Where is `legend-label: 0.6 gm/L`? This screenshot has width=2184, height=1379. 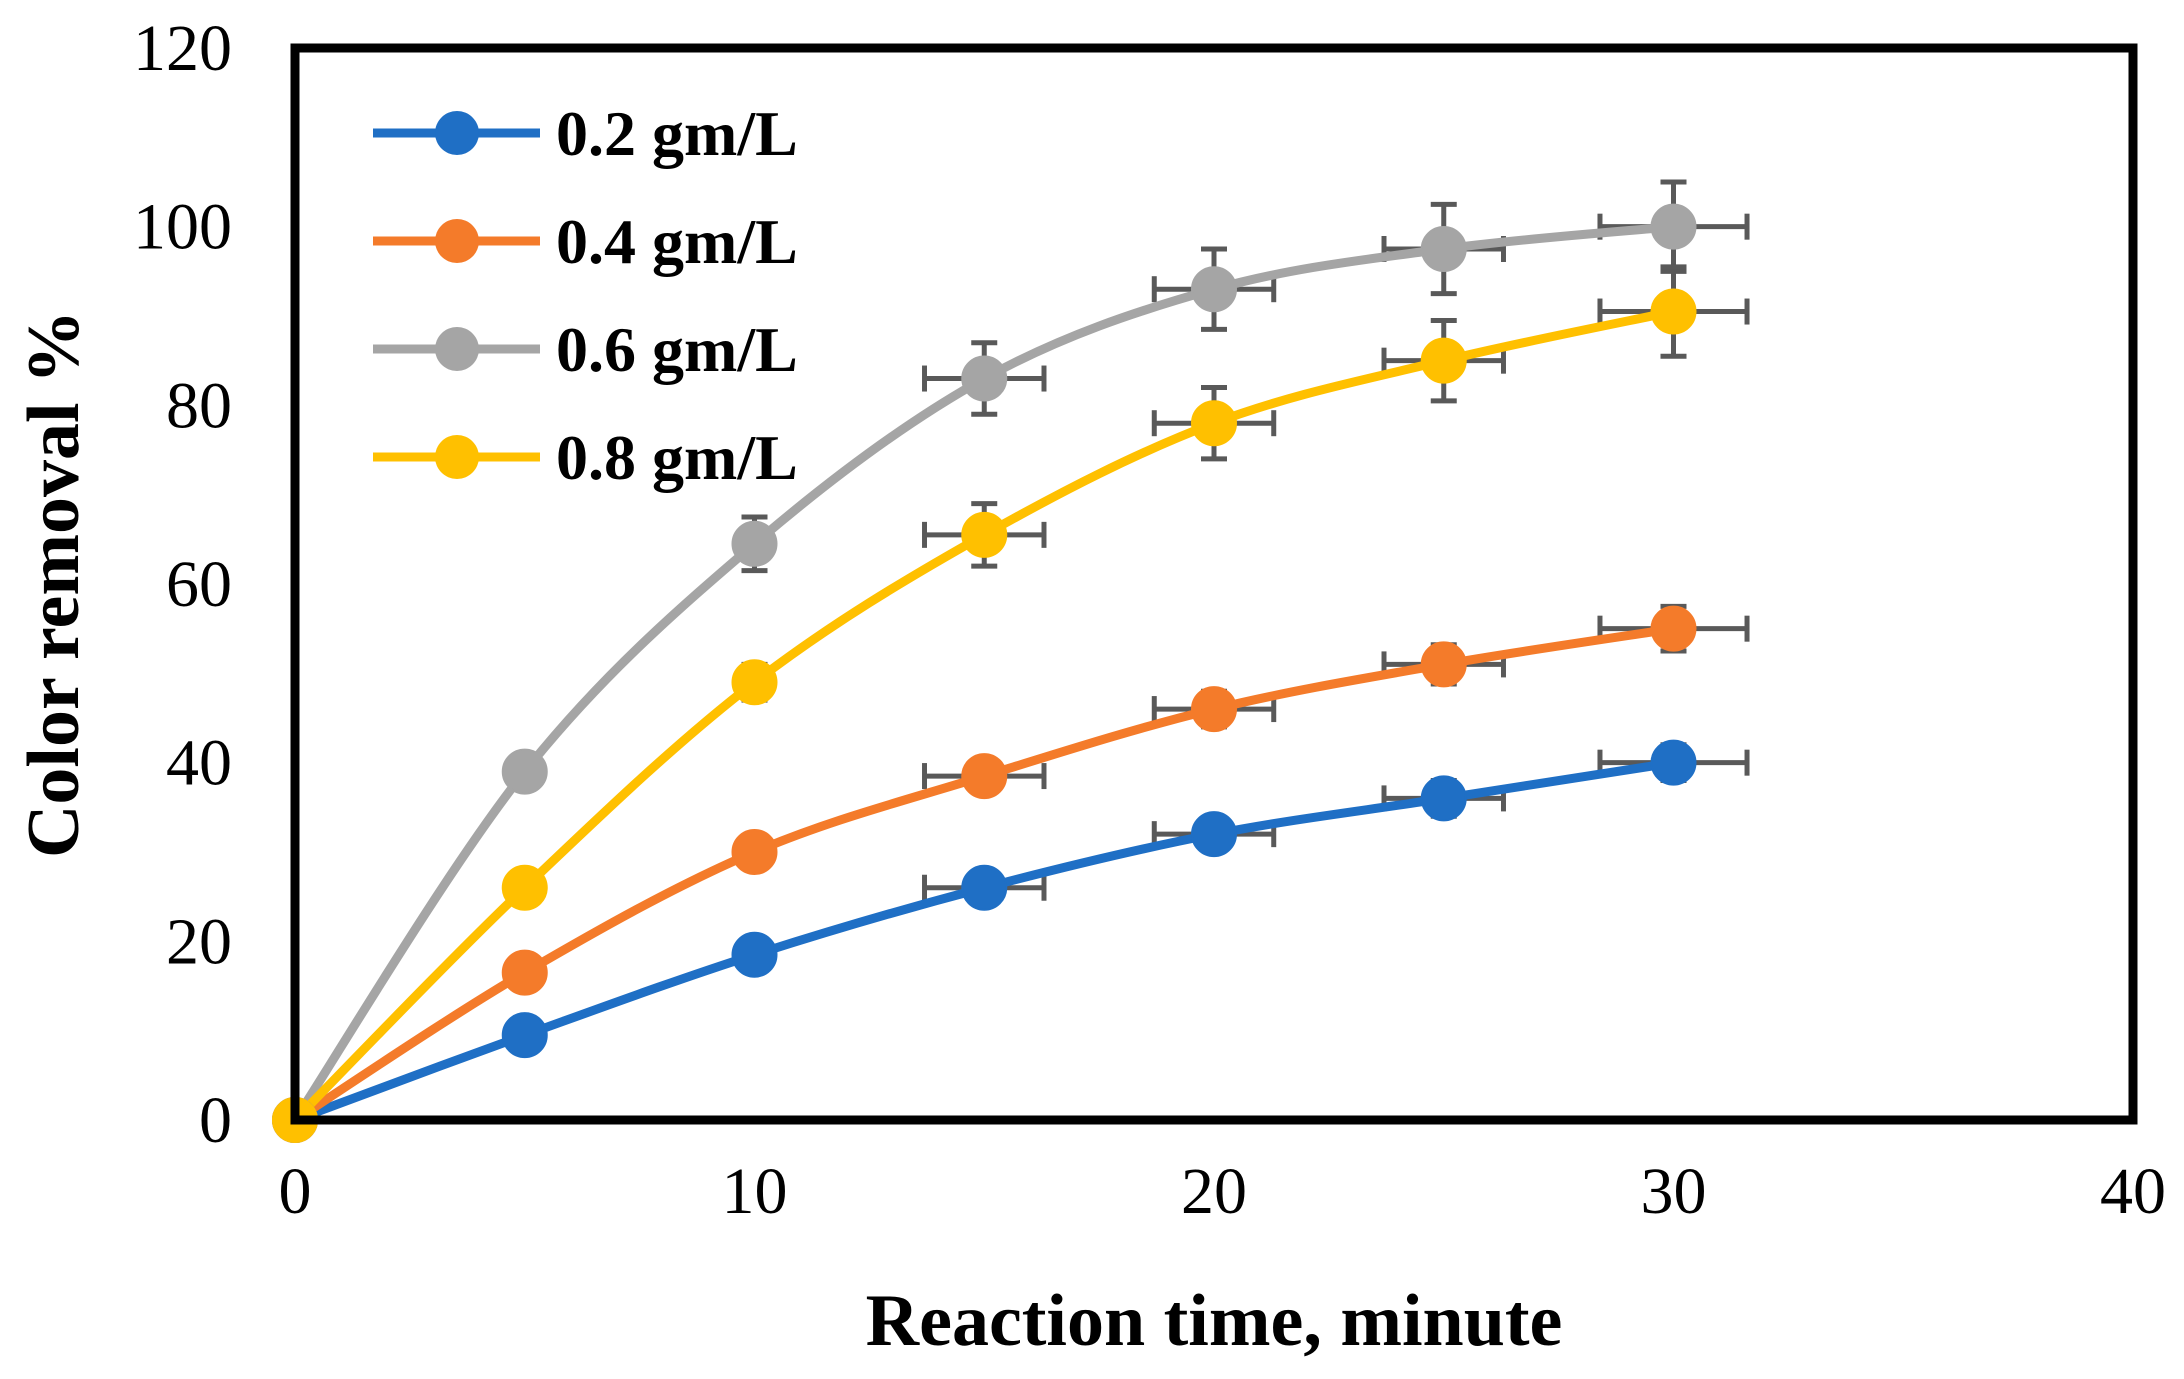 legend-label: 0.6 gm/L is located at coordinates (677, 349).